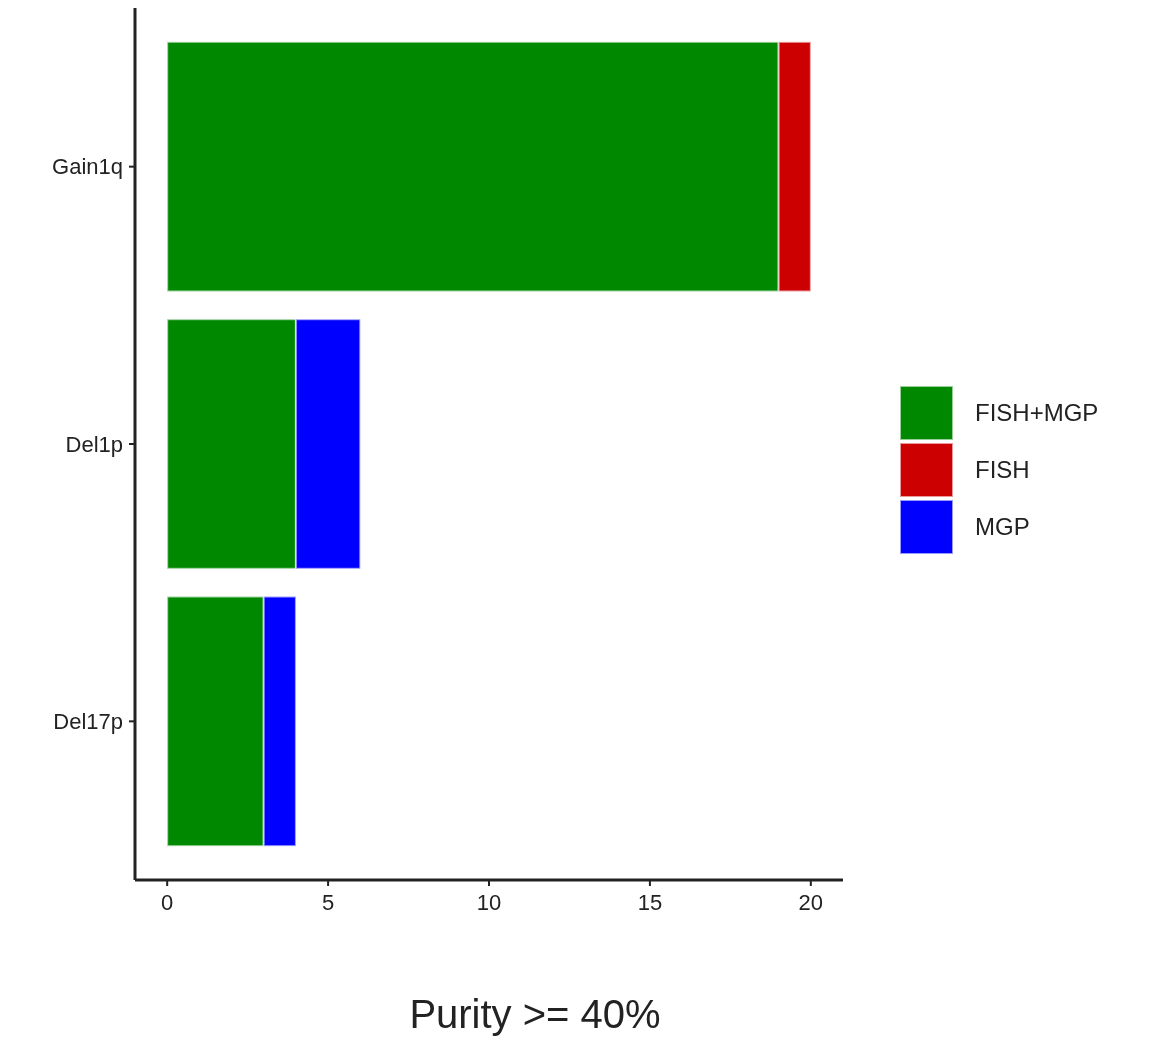  I want to click on x-tick-label: 15, so click(650, 902).